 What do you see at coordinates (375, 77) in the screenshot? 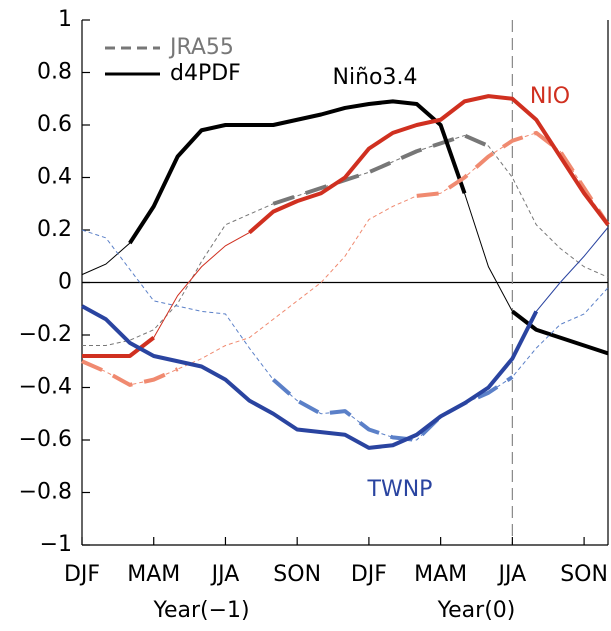
I see `index-label: Niño3.4` at bounding box center [375, 77].